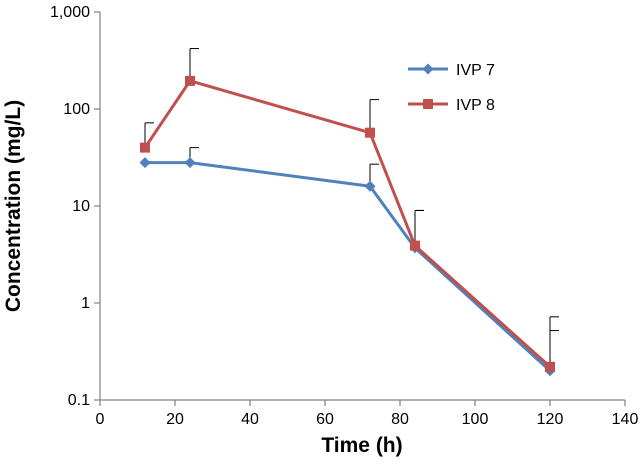 This screenshot has height=468, width=642. I want to click on x-tick-label: 120, so click(550, 419).